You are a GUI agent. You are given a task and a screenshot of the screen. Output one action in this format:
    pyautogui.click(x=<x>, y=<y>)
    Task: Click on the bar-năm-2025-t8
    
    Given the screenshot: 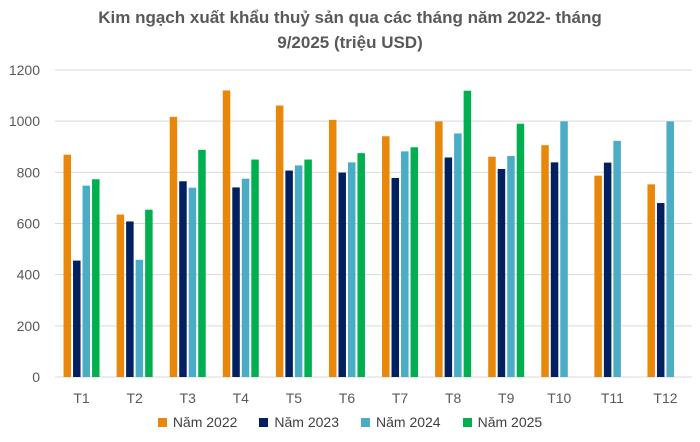 What is the action you would take?
    pyautogui.click(x=467, y=233)
    